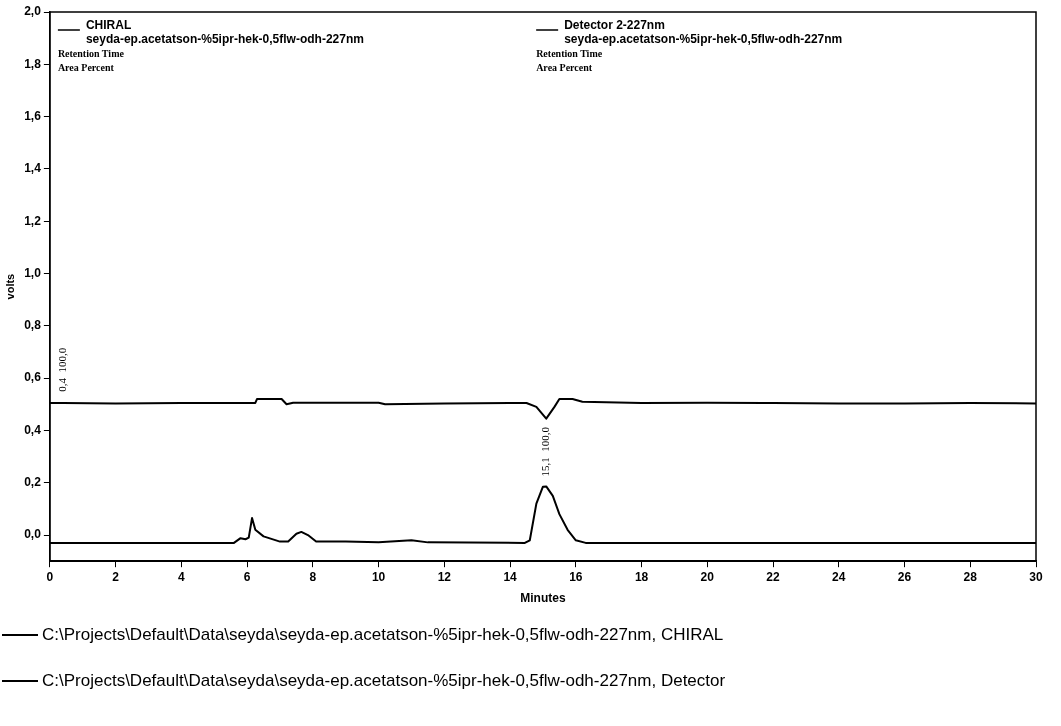 The height and width of the screenshot is (726, 1061). What do you see at coordinates (33, 272) in the screenshot?
I see `y-tick-label: 1,0` at bounding box center [33, 272].